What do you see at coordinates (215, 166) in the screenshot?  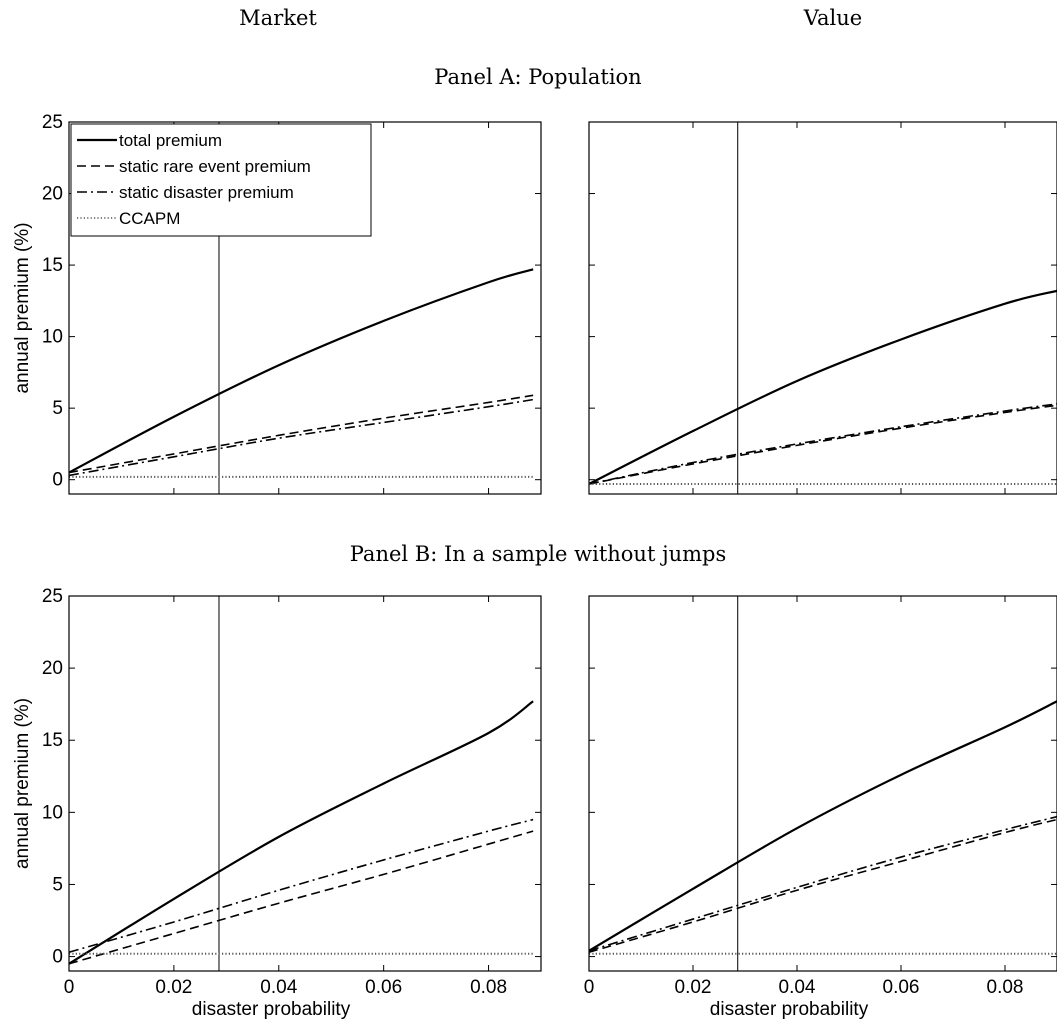 I see `legend-label: static rare event premium` at bounding box center [215, 166].